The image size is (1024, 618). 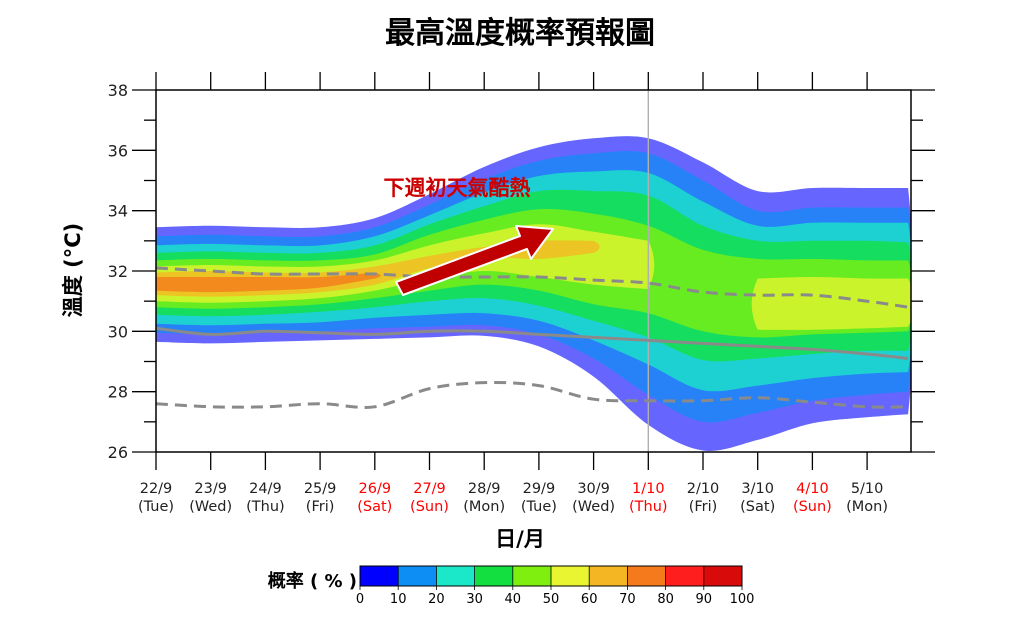 What do you see at coordinates (474, 599) in the screenshot?
I see `colorbar-tick-label: 30` at bounding box center [474, 599].